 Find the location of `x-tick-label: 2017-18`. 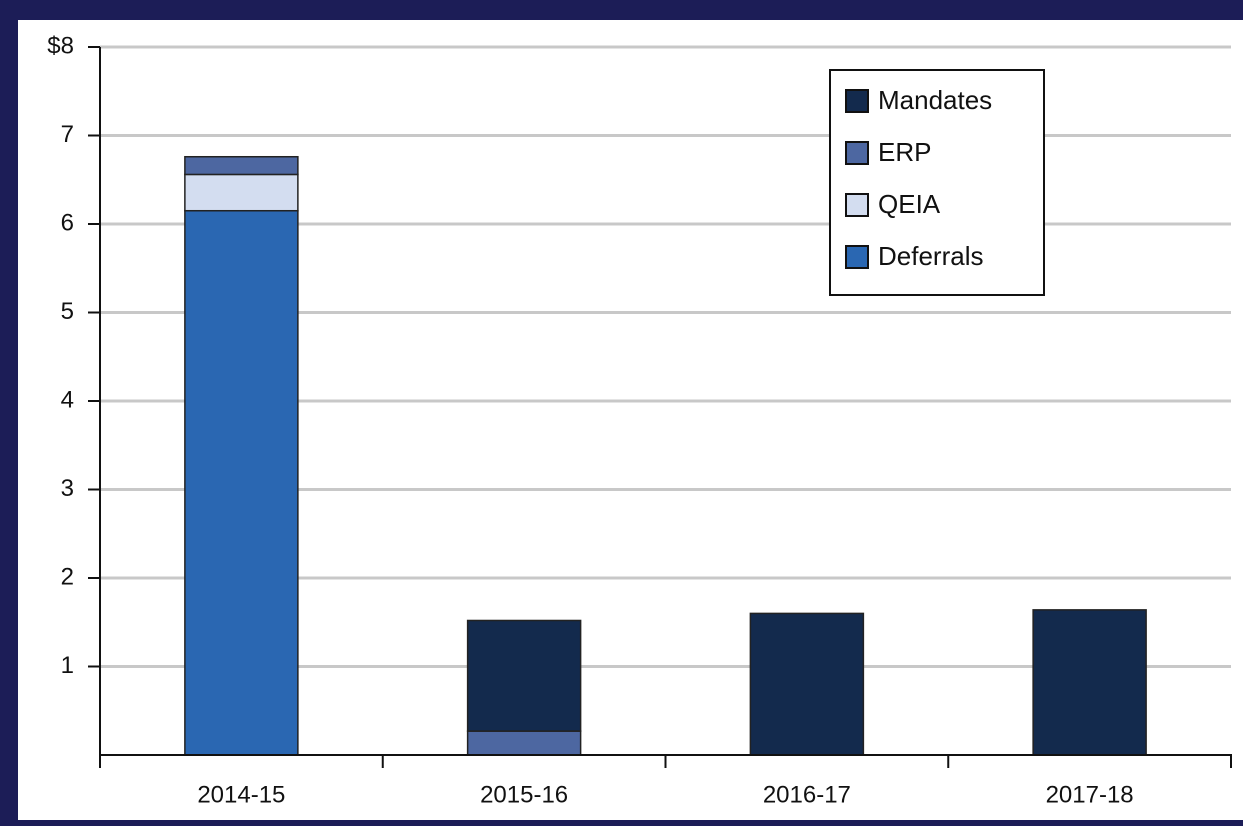

x-tick-label: 2017-18 is located at coordinates (1090, 794).